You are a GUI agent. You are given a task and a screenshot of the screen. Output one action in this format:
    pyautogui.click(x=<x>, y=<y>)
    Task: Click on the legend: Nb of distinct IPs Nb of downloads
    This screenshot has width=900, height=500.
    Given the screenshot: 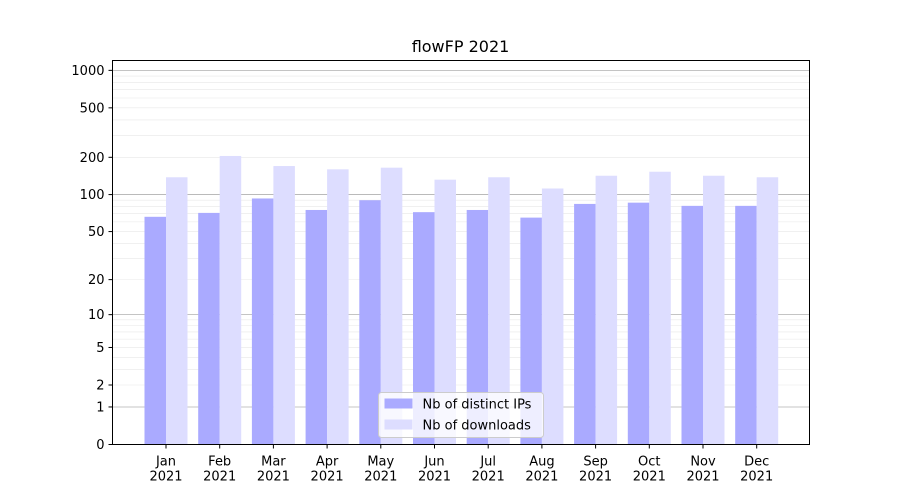 What is the action you would take?
    pyautogui.click(x=461, y=415)
    